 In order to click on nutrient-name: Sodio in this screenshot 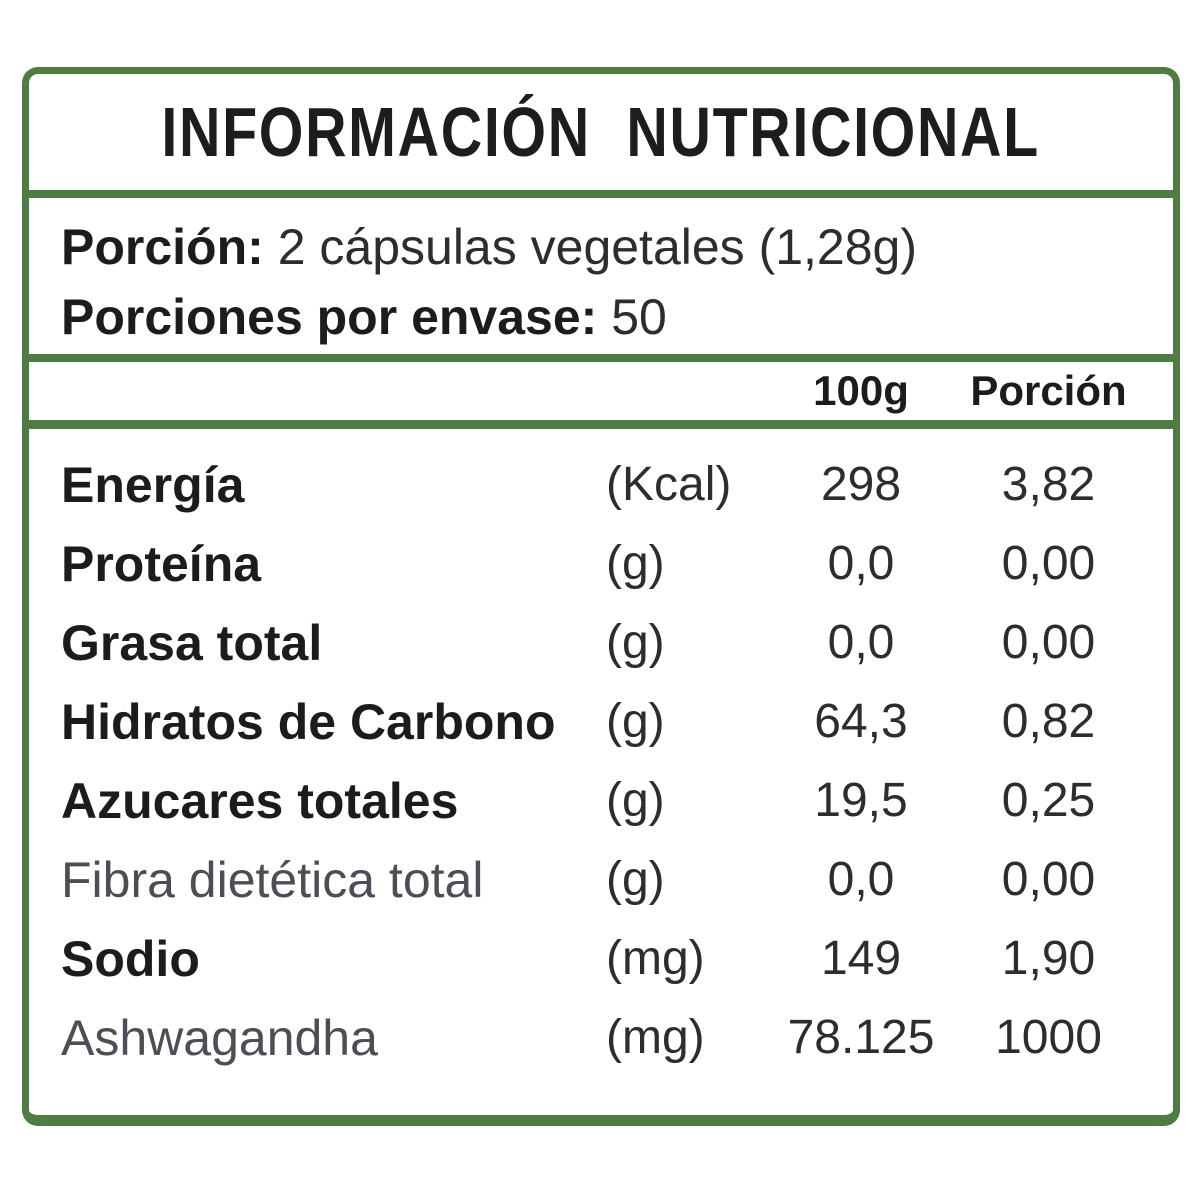, I will do `click(130, 958)`.